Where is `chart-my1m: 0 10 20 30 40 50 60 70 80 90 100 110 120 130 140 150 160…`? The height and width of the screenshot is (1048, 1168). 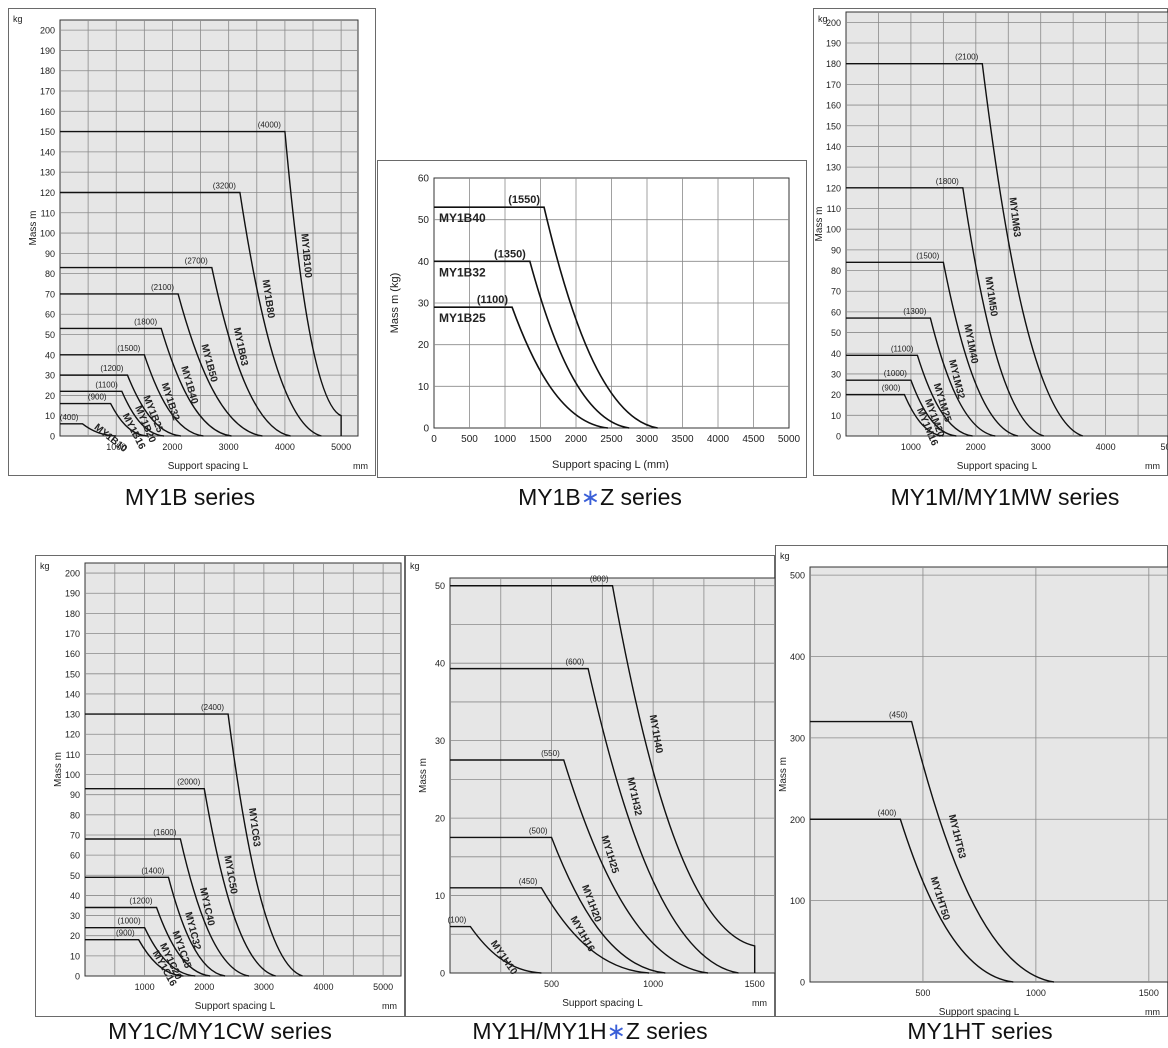 chart-my1m: 0 10 20 30 40 50 60 70 80 90 100 110 120 130 140 150 160… is located at coordinates (990, 242).